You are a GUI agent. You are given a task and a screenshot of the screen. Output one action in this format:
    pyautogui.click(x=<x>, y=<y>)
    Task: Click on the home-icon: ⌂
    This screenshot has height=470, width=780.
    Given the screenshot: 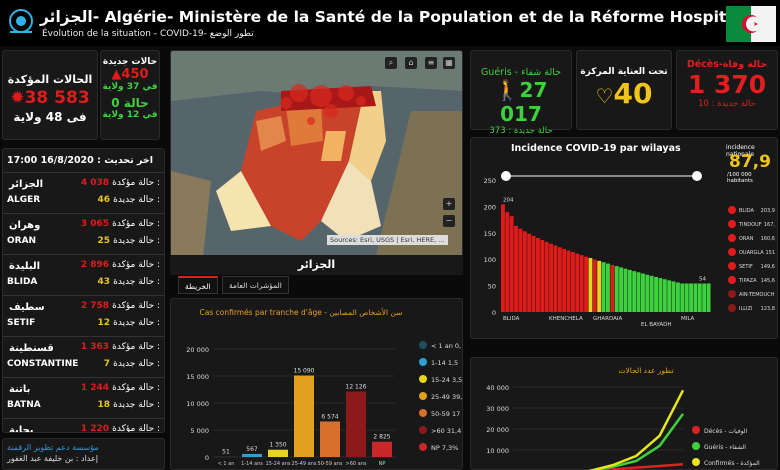 What is the action you would take?
    pyautogui.click(x=411, y=63)
    